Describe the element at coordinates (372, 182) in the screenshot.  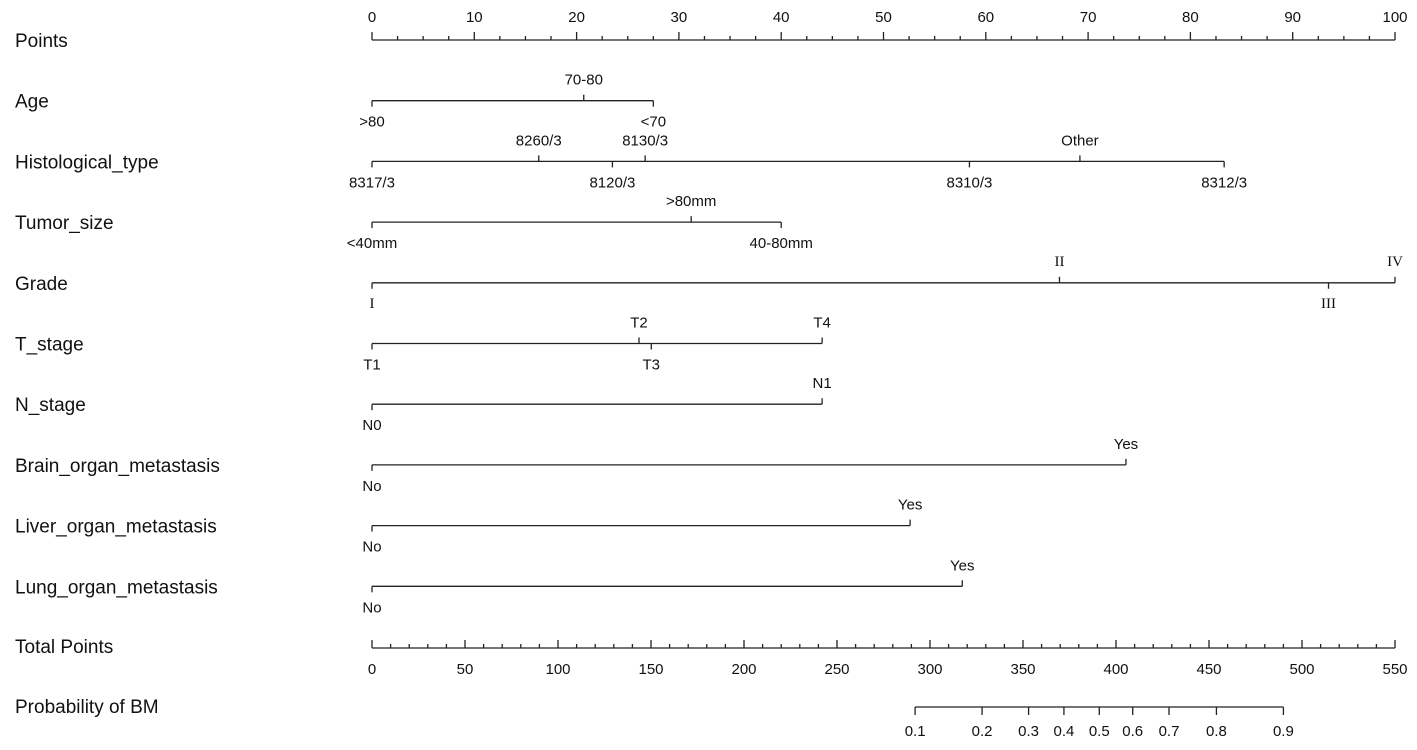
I see `level-label: 8317/3` at that location.